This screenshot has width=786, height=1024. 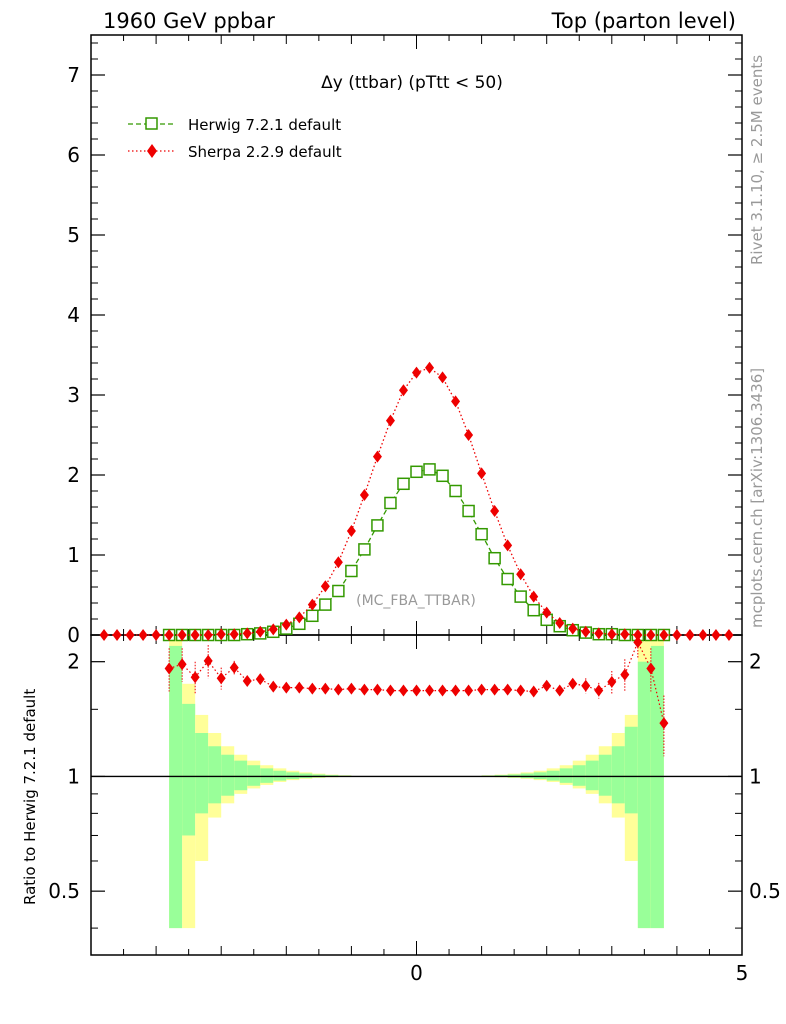 I want to click on main-ytick-label: 6, so click(x=73, y=155).